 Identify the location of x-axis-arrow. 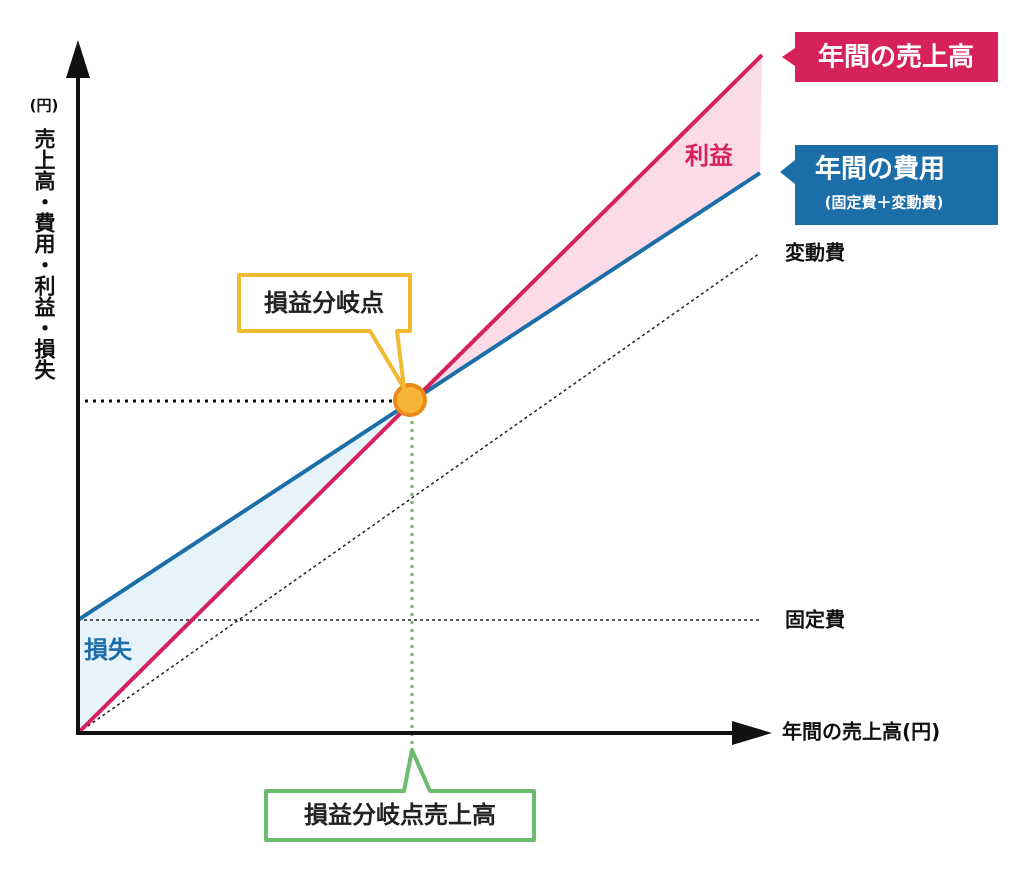
(752, 733).